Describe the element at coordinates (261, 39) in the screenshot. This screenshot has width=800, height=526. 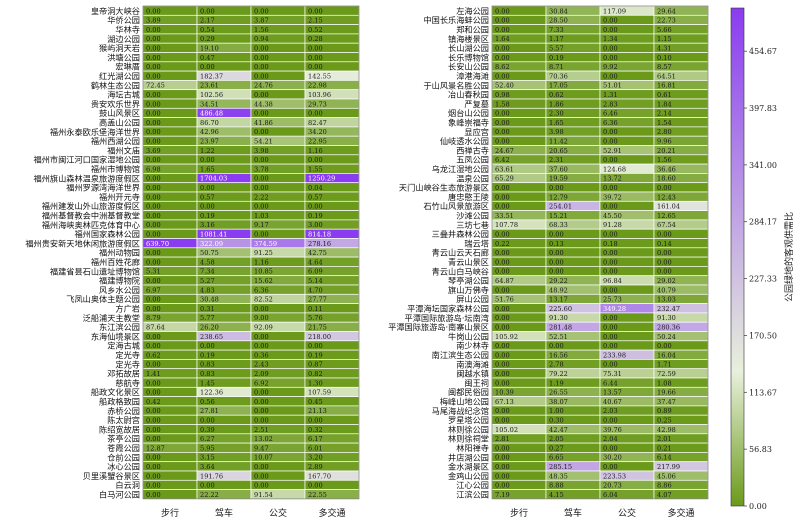
I see `cell-value-label: 0.94` at that location.